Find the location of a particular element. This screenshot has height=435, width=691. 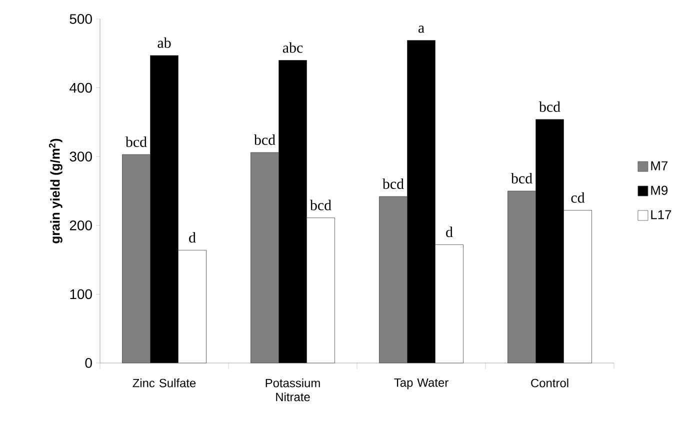

data-label: abc is located at coordinates (292, 47).